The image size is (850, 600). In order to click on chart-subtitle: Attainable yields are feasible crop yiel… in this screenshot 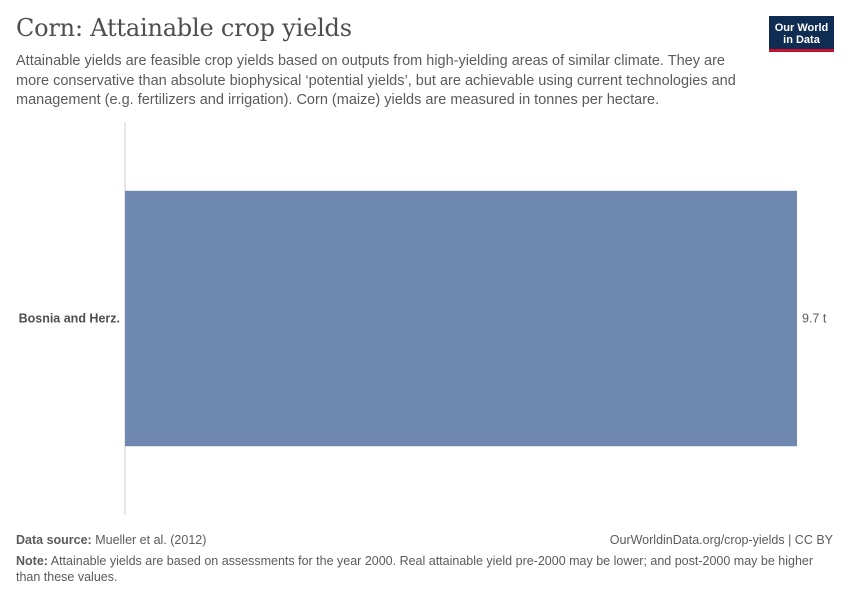, I will do `click(376, 80)`.